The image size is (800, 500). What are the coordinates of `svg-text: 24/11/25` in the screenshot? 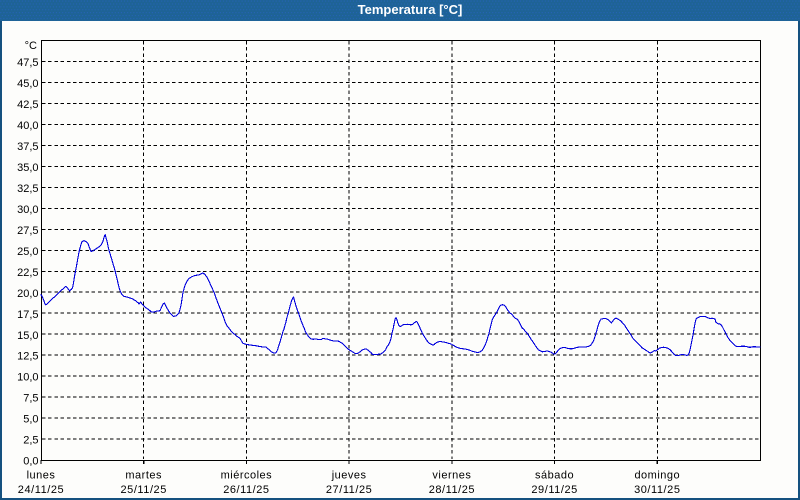 It's located at (41, 490).